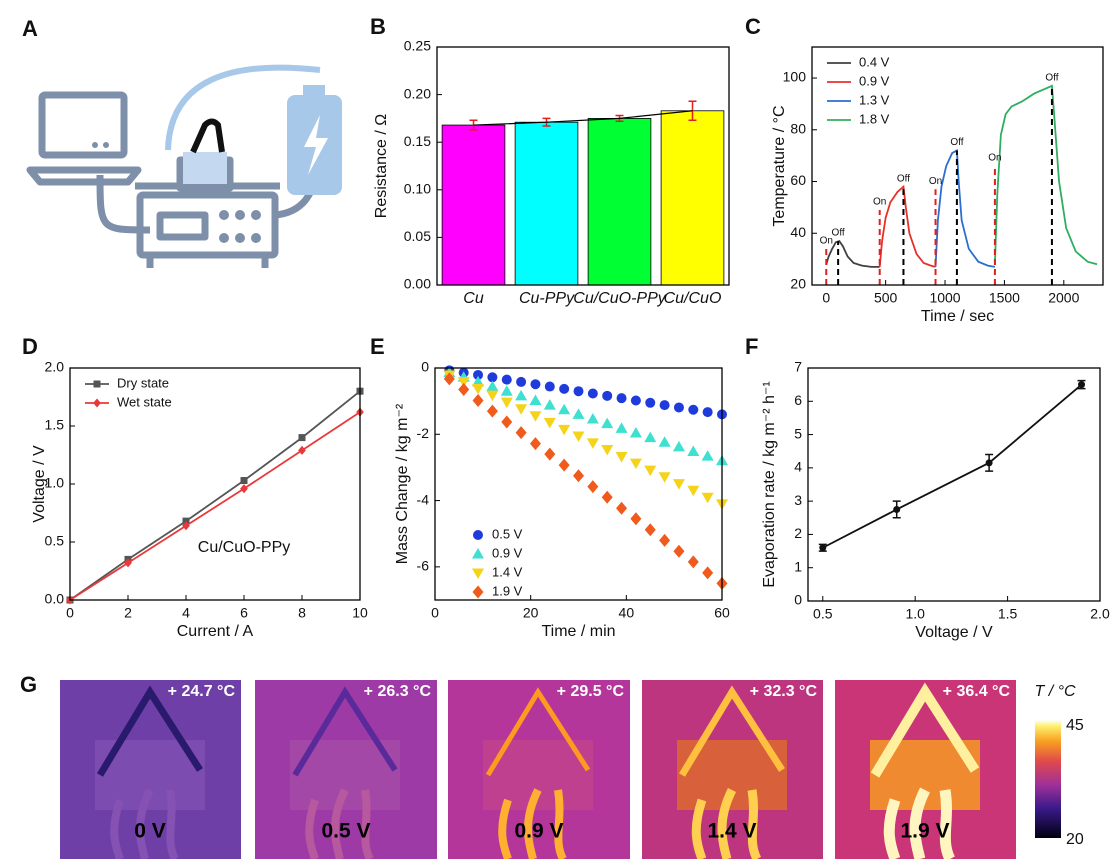 Image resolution: width=1110 pixels, height=859 pixels. I want to click on x-tick-label: 2000, so click(1063, 298).